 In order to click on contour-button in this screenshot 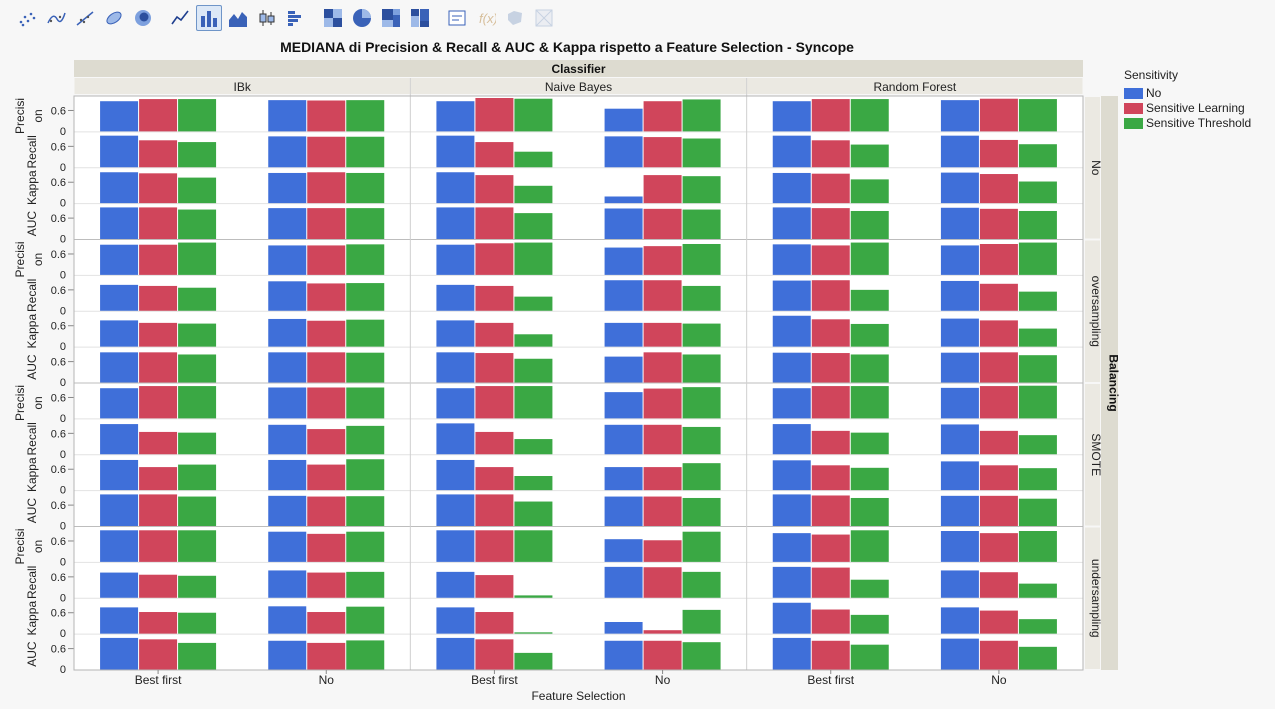, I will do `click(143, 18)`.